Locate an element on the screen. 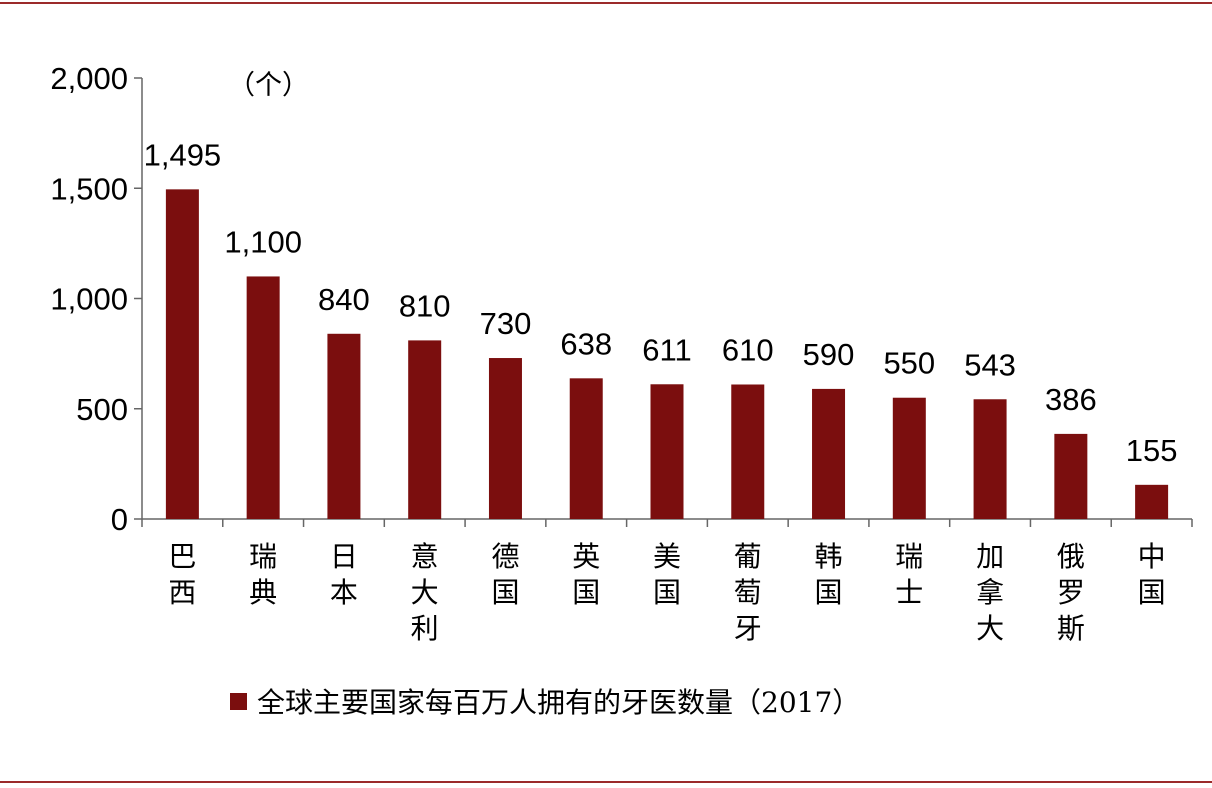  chart-legend: 全球主要国家每百万人拥有的牙医数量（2017） is located at coordinates (545, 701).